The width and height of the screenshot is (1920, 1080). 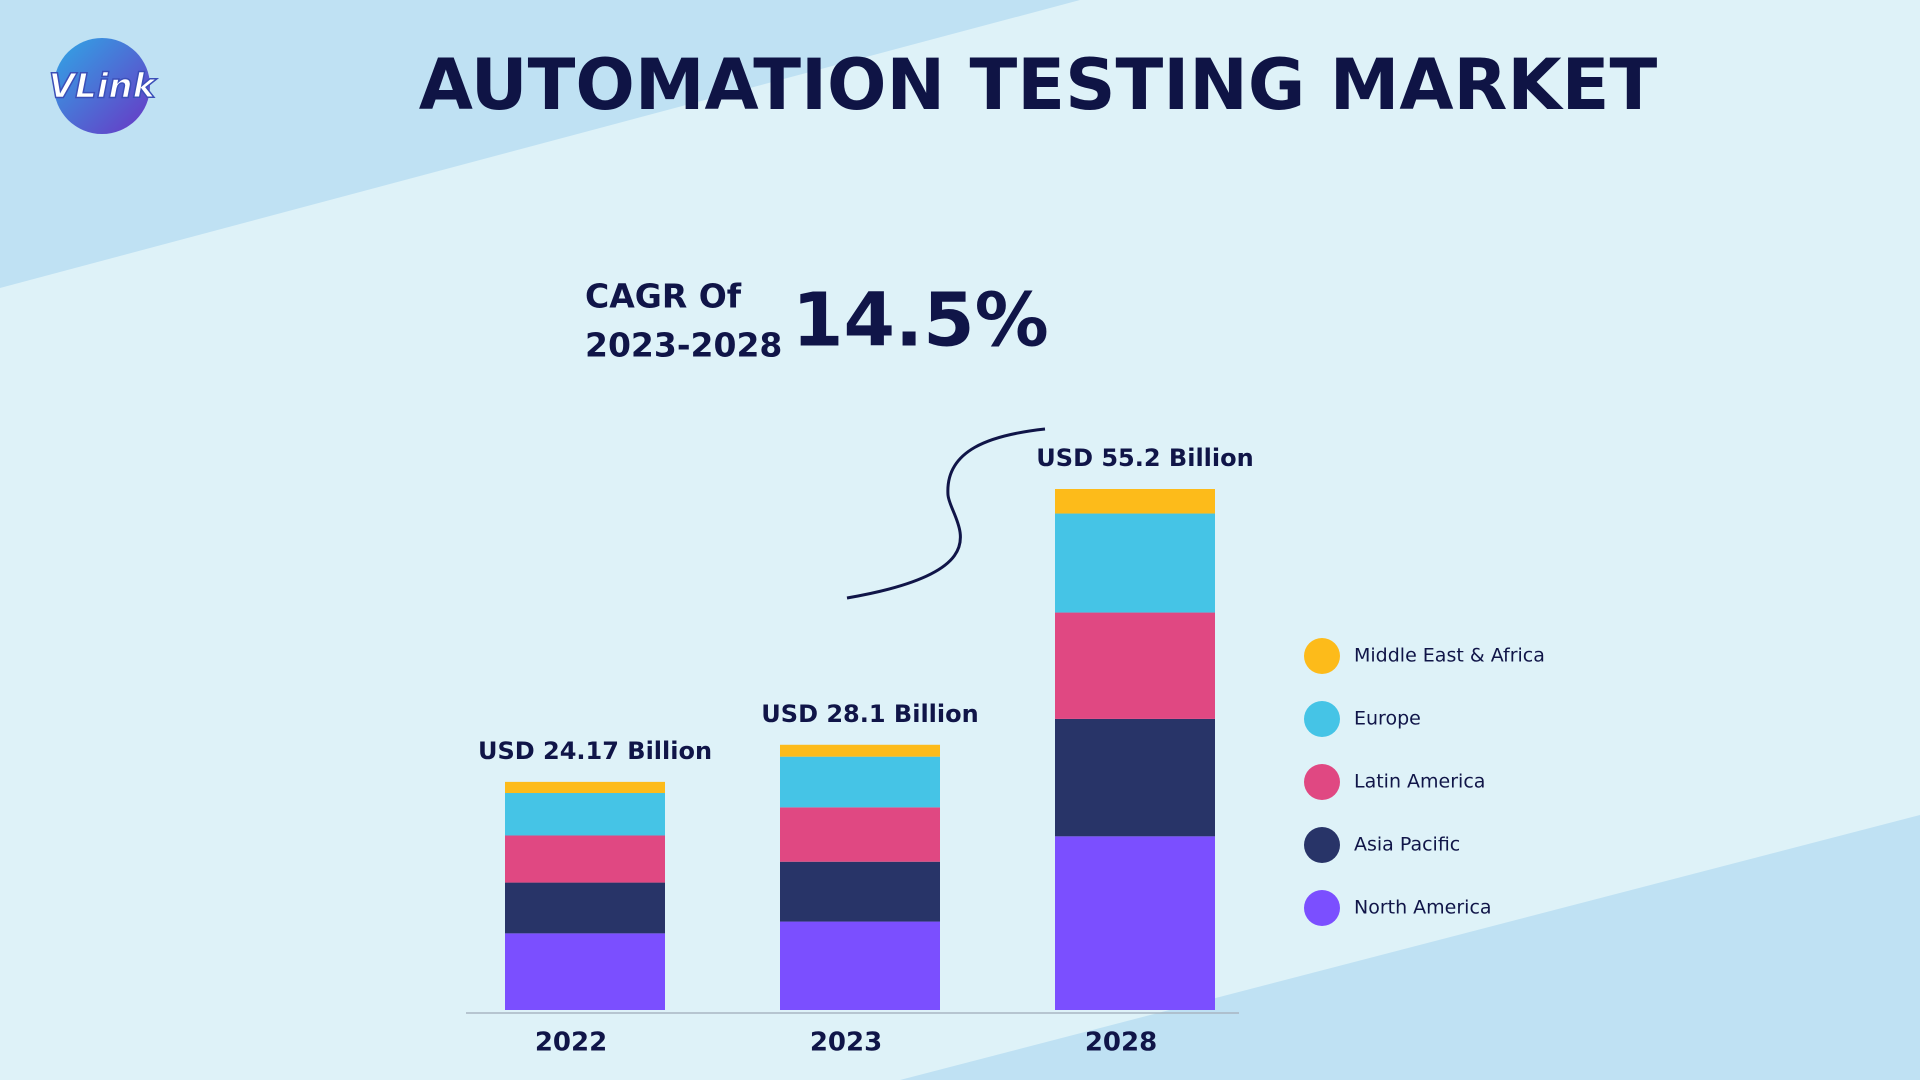 I want to click on logo: VLink, so click(x=103, y=86).